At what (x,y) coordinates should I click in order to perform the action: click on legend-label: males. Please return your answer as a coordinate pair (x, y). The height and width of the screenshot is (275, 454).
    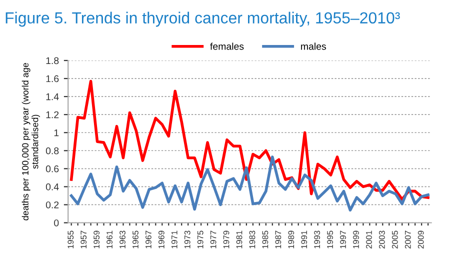
    Looking at the image, I should click on (313, 46).